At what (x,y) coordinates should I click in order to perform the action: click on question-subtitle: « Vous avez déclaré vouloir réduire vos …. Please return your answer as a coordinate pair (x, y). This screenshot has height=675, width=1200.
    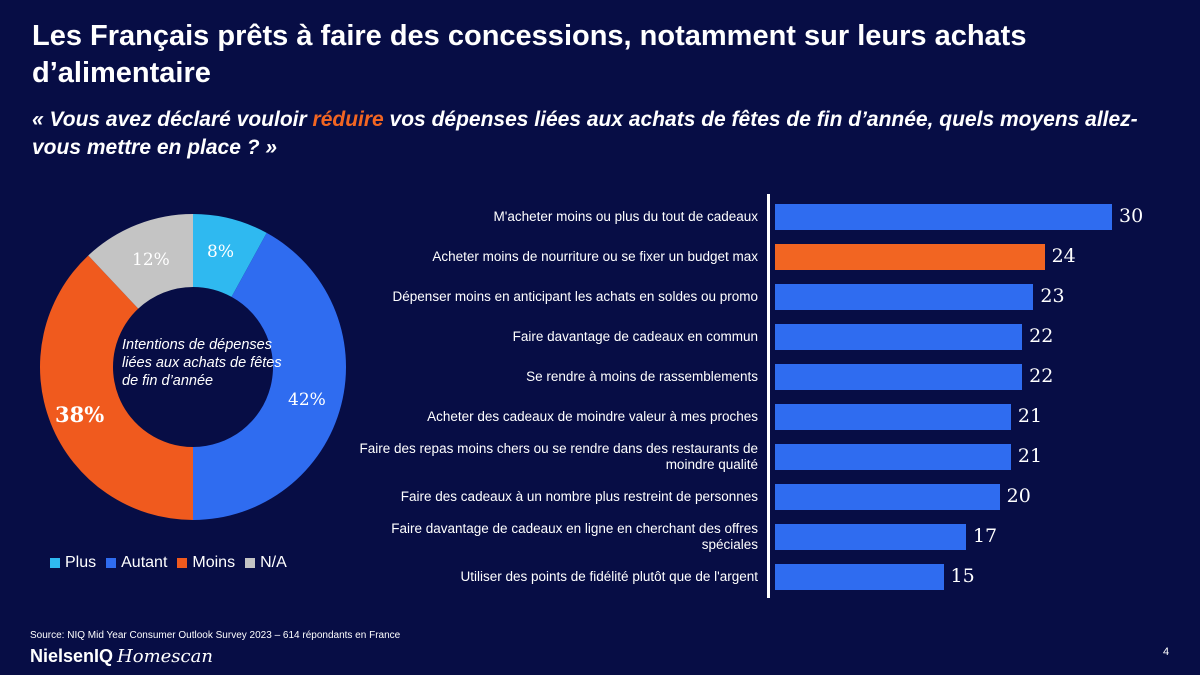
    Looking at the image, I should click on (602, 134).